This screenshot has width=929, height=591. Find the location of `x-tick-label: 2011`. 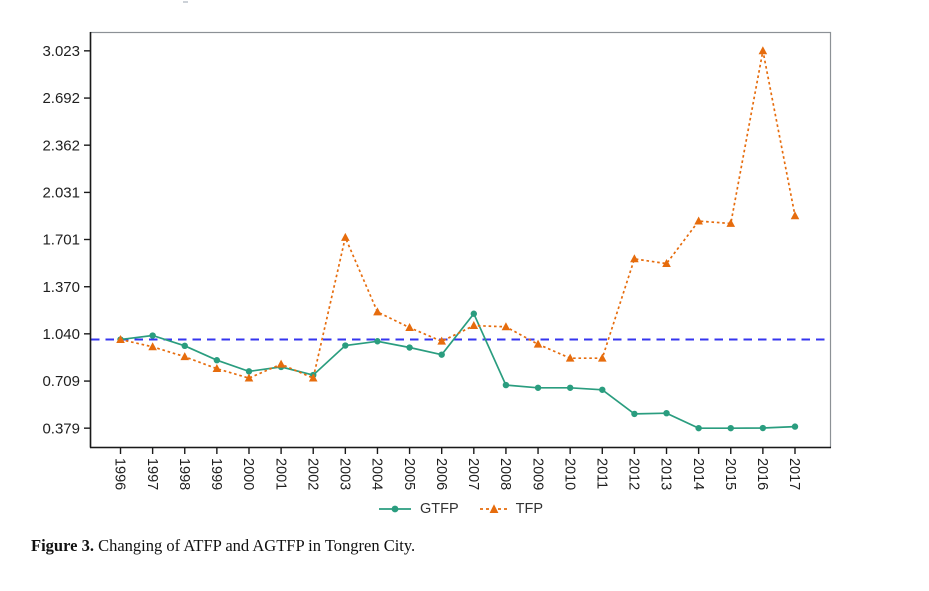

x-tick-label: 2011 is located at coordinates (601, 473).